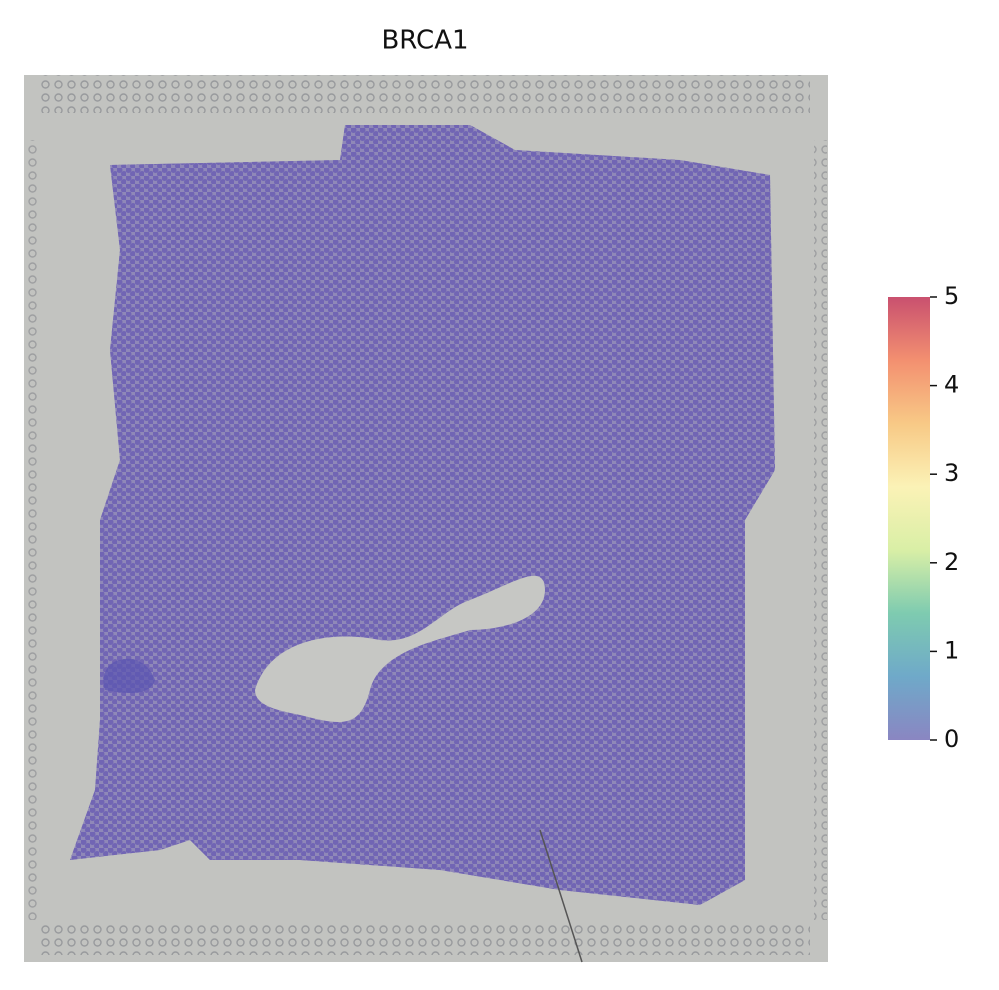 The width and height of the screenshot is (999, 990). I want to click on colorbar-tick-label: 2, so click(951, 562).